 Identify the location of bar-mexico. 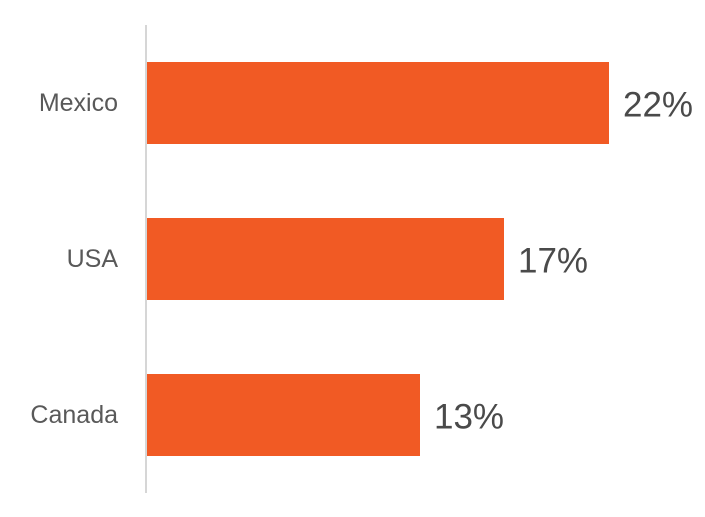
(378, 103).